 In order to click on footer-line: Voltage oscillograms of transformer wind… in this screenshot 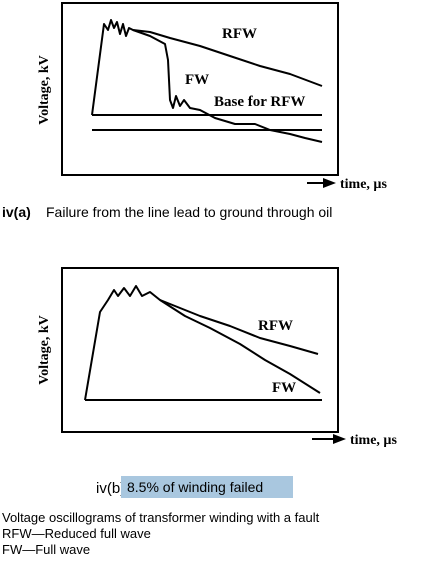, I will do `click(161, 517)`.